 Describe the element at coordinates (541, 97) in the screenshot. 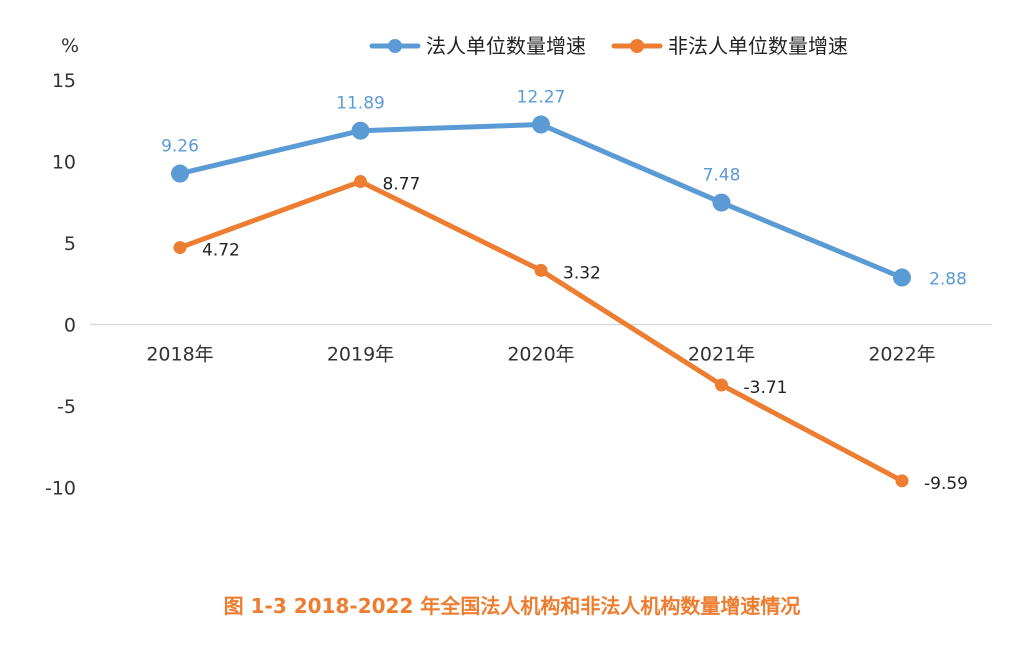

I see `data-label: 12.27` at that location.